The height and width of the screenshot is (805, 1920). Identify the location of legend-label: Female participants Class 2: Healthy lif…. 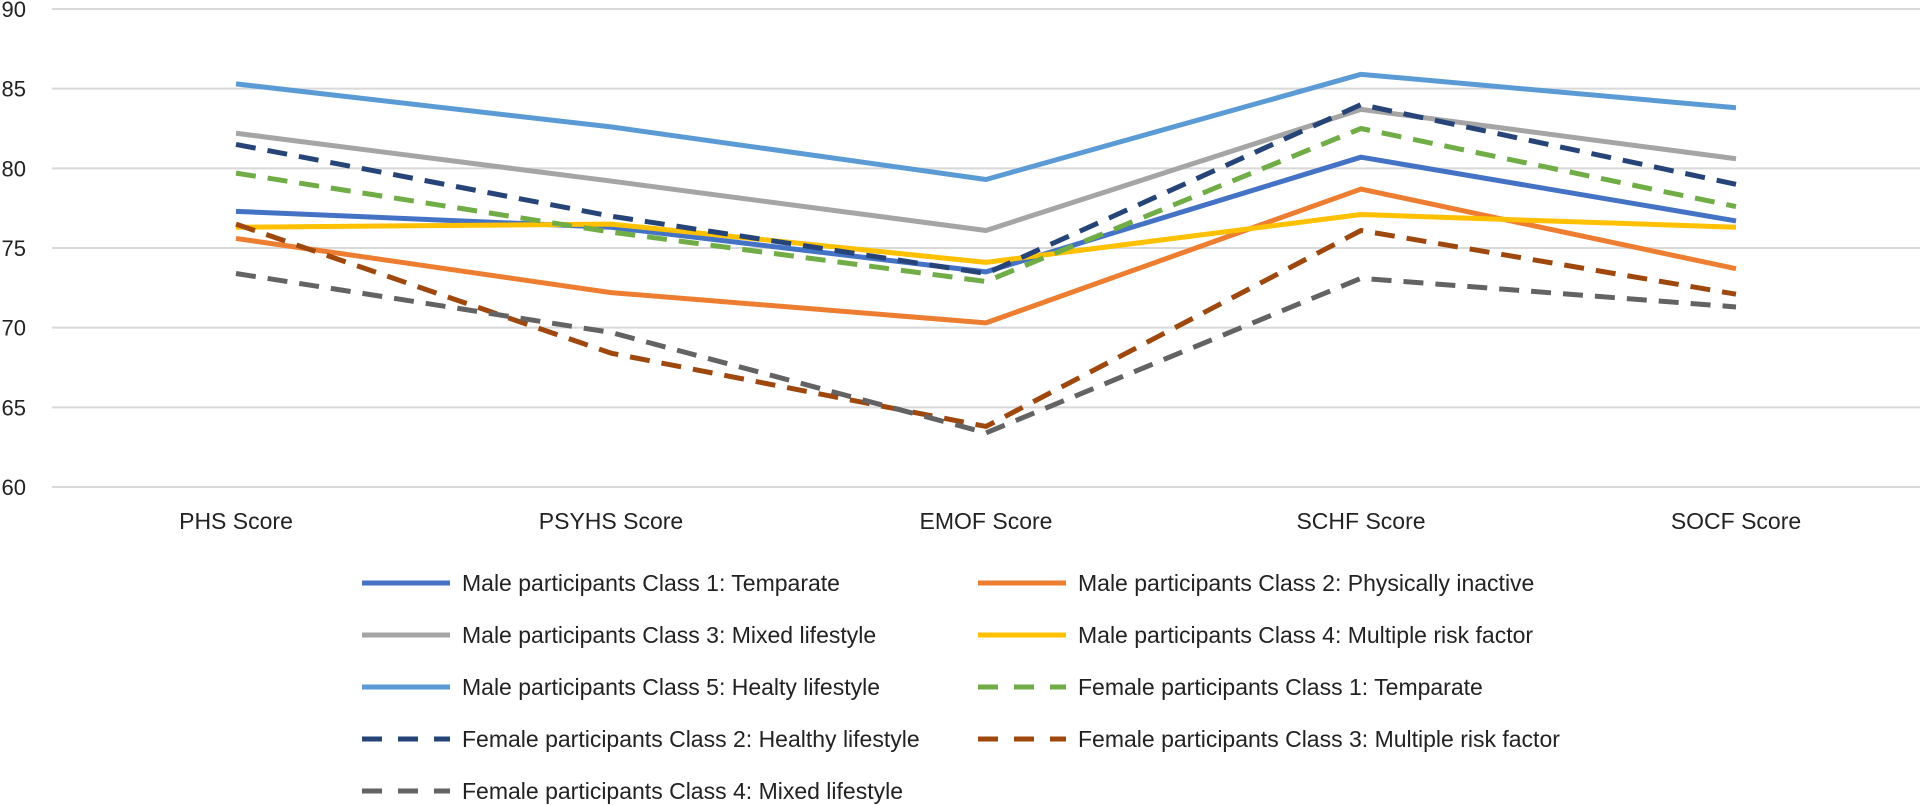
(691, 739).